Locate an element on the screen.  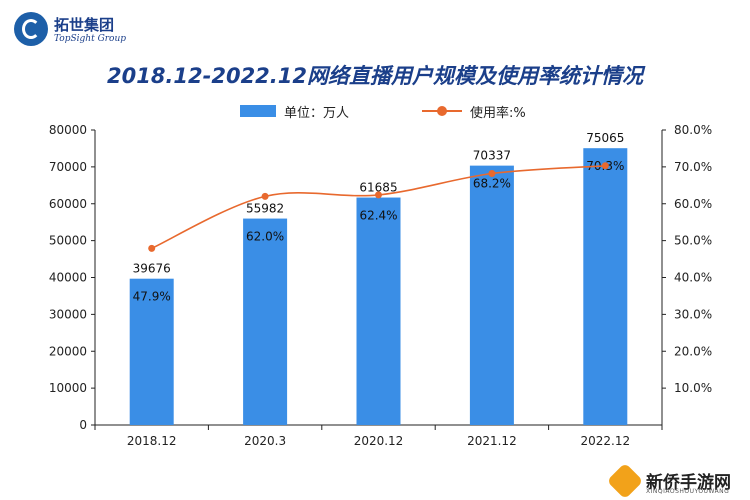
site-watermark: 新侨手游网 XINQIAOSHOUYOUWANG is located at coordinates (674, 481).